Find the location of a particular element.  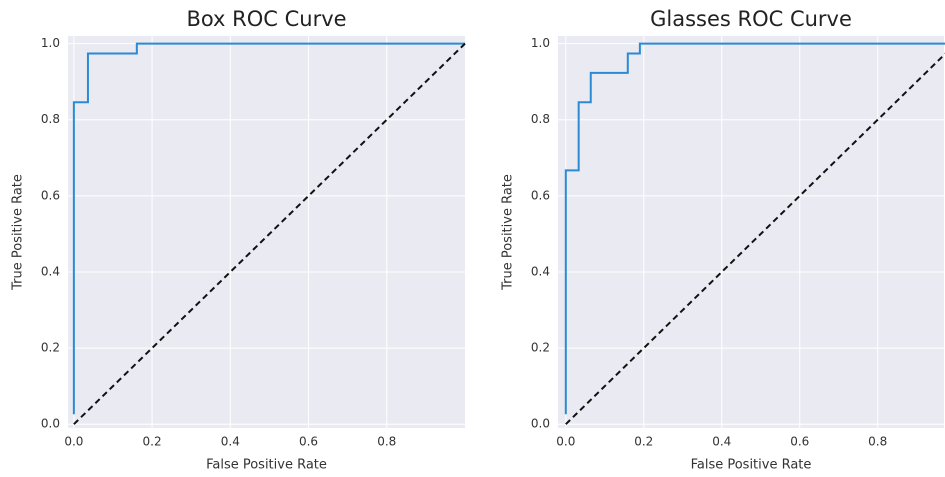

chart-title: Box ROC Curve is located at coordinates (266, 19).